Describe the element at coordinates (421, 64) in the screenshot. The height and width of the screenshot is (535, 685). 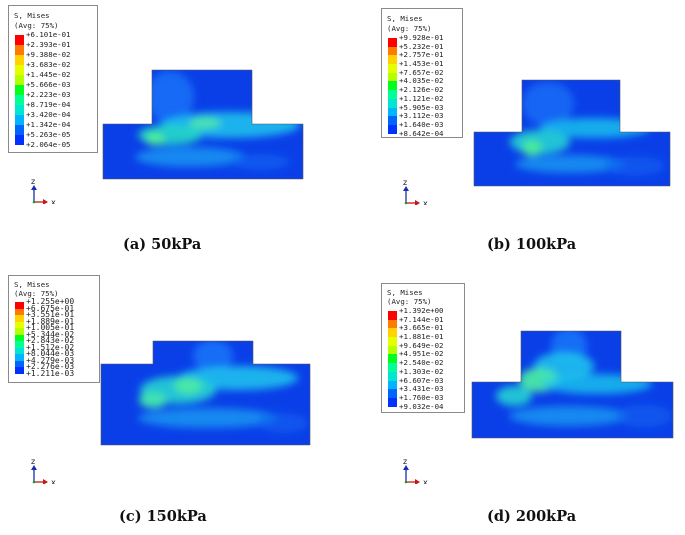
I see `legend-value: +1.453e-01` at that location.